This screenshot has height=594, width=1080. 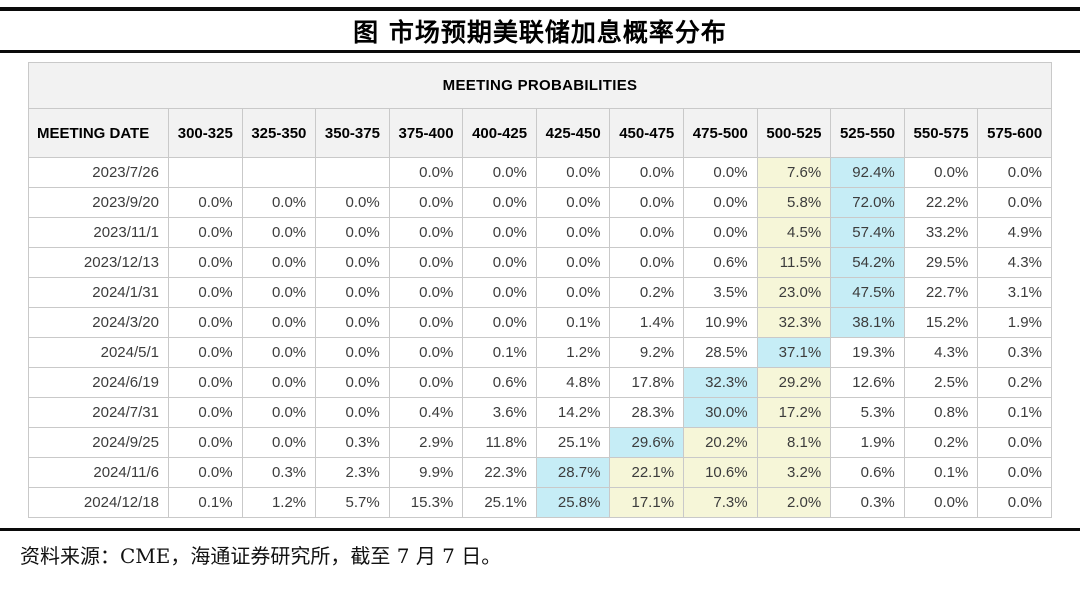 I want to click on probability-cell: 10.9%, so click(x=720, y=322).